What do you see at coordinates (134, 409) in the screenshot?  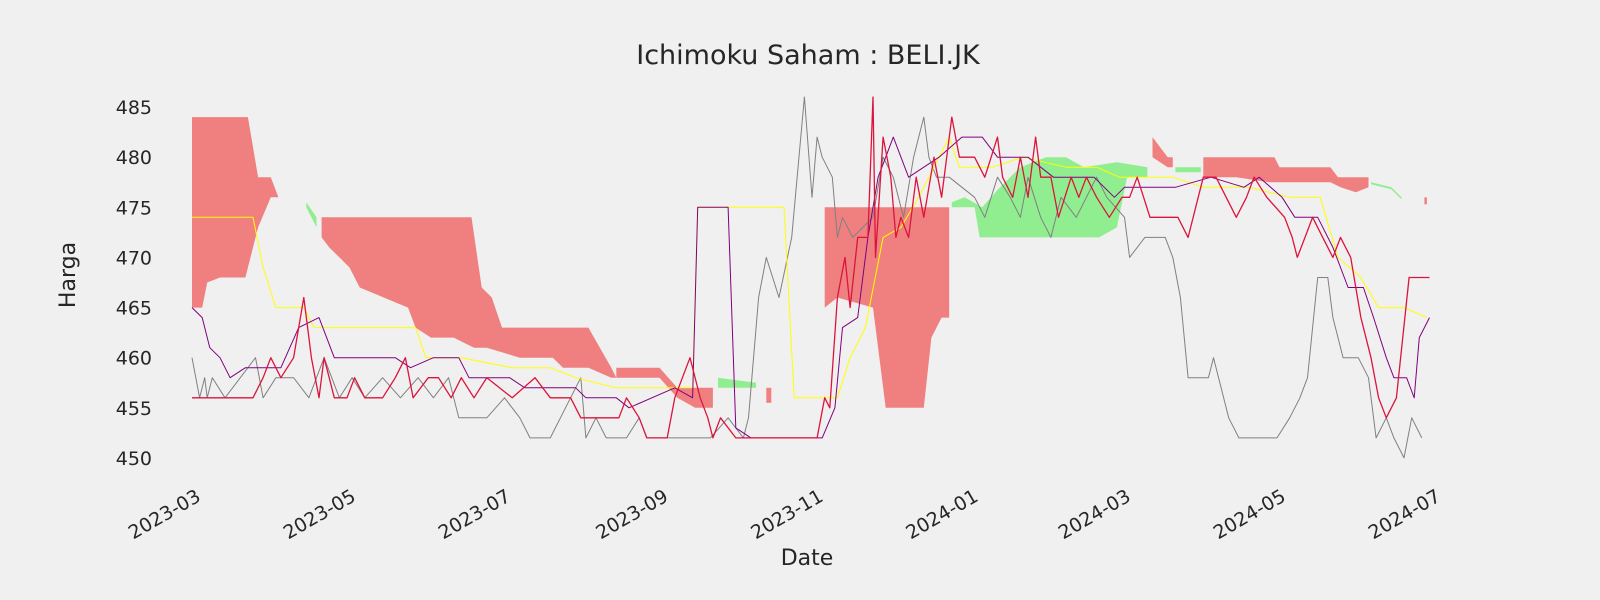 I see `y-tick-label: 455` at bounding box center [134, 409].